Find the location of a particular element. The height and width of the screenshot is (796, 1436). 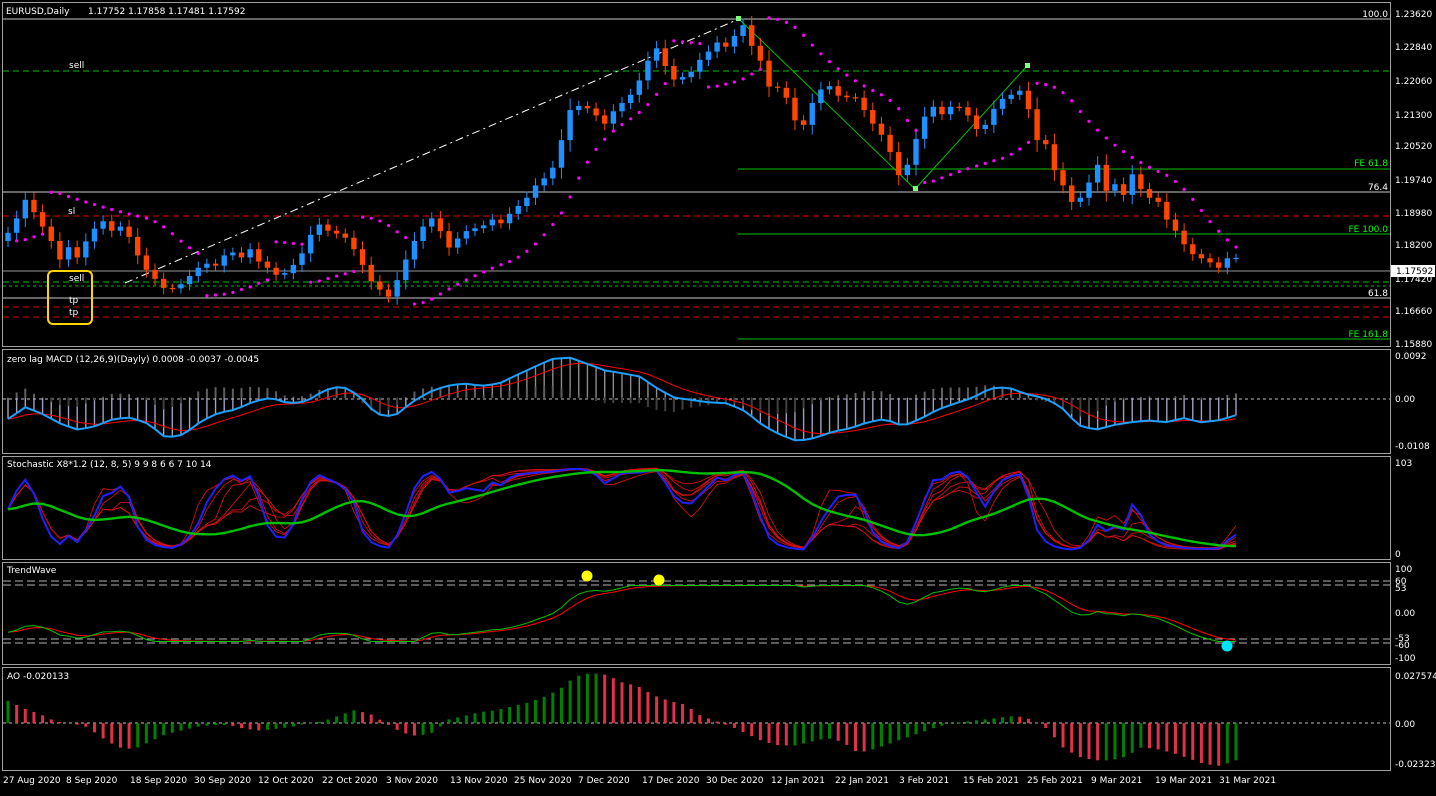

tw-tick: 60 is located at coordinates (1401, 582).